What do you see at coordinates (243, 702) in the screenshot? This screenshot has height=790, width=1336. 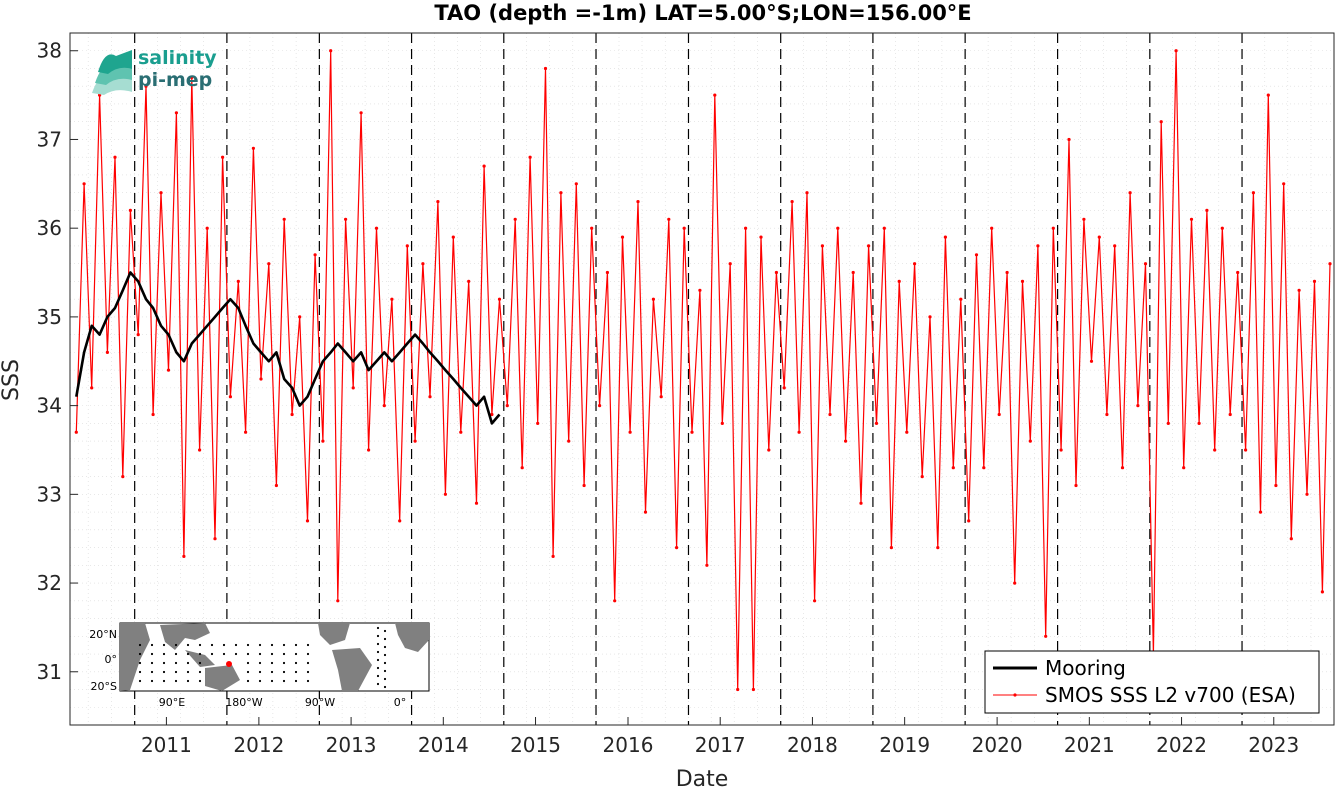 I see `inset-lon-label: 180°W` at bounding box center [243, 702].